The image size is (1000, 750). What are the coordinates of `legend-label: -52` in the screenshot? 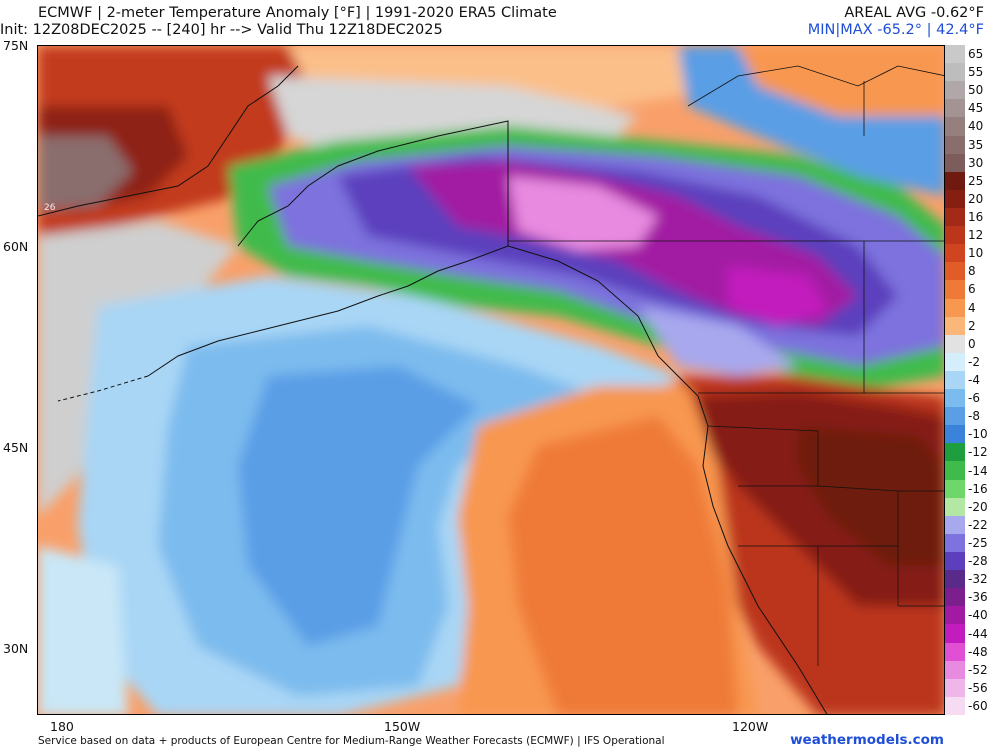 It's located at (978, 669).